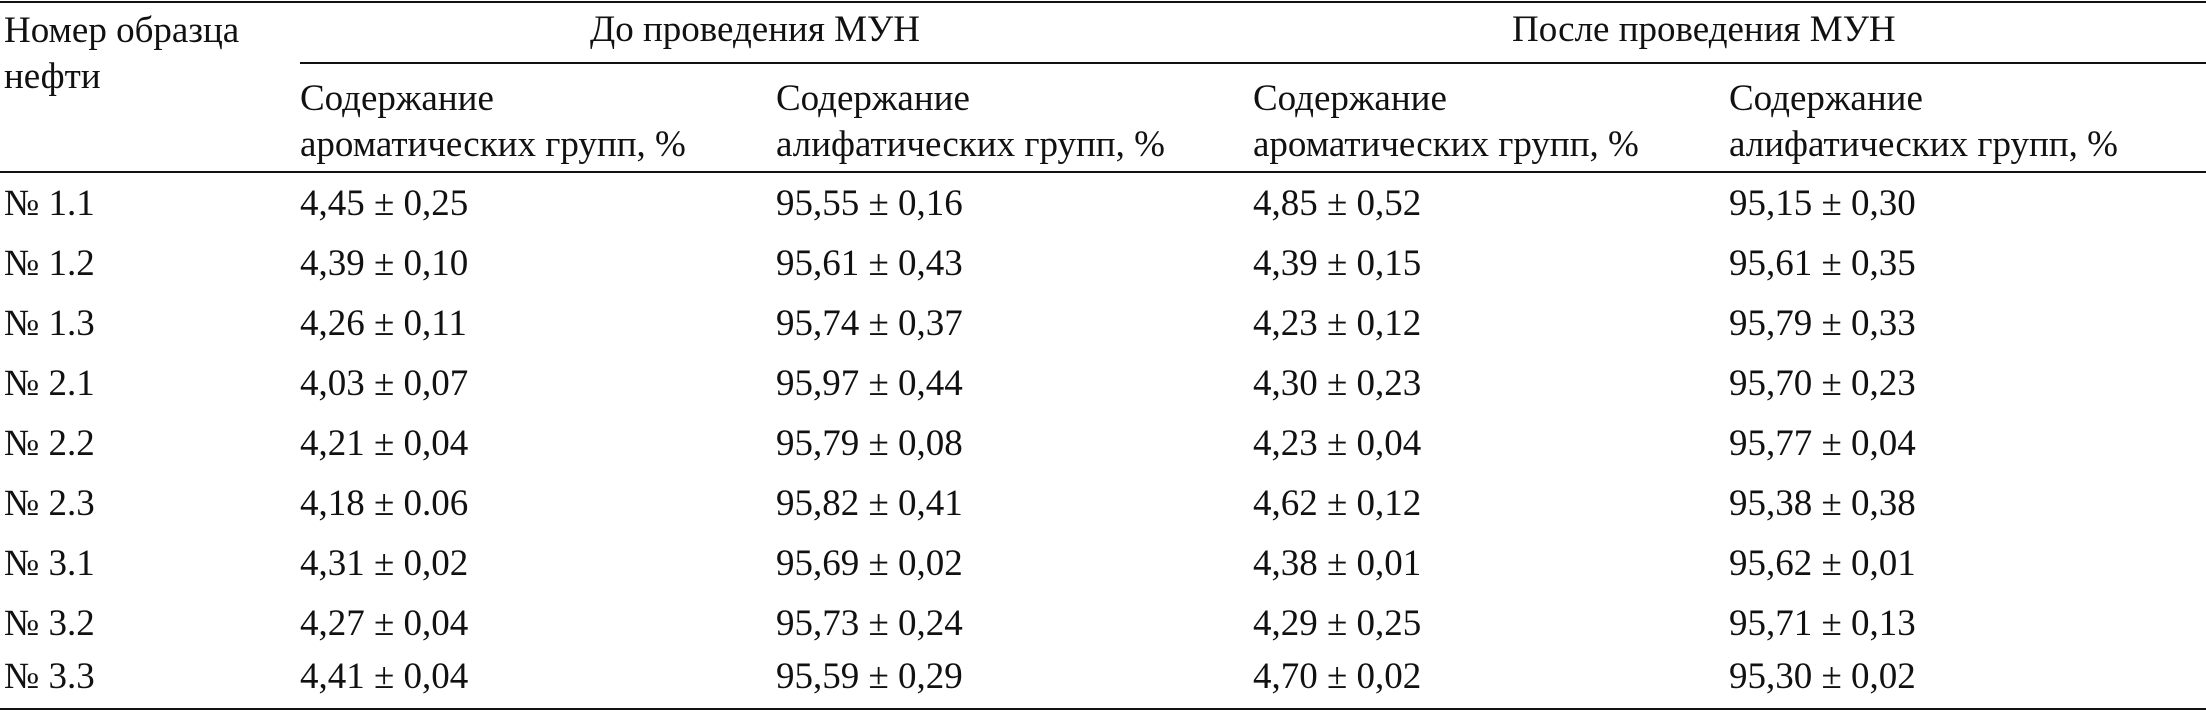 The image size is (2206, 711). Describe the element at coordinates (52, 76) in the screenshot. I see `header-sample-line-2: нефти` at that location.